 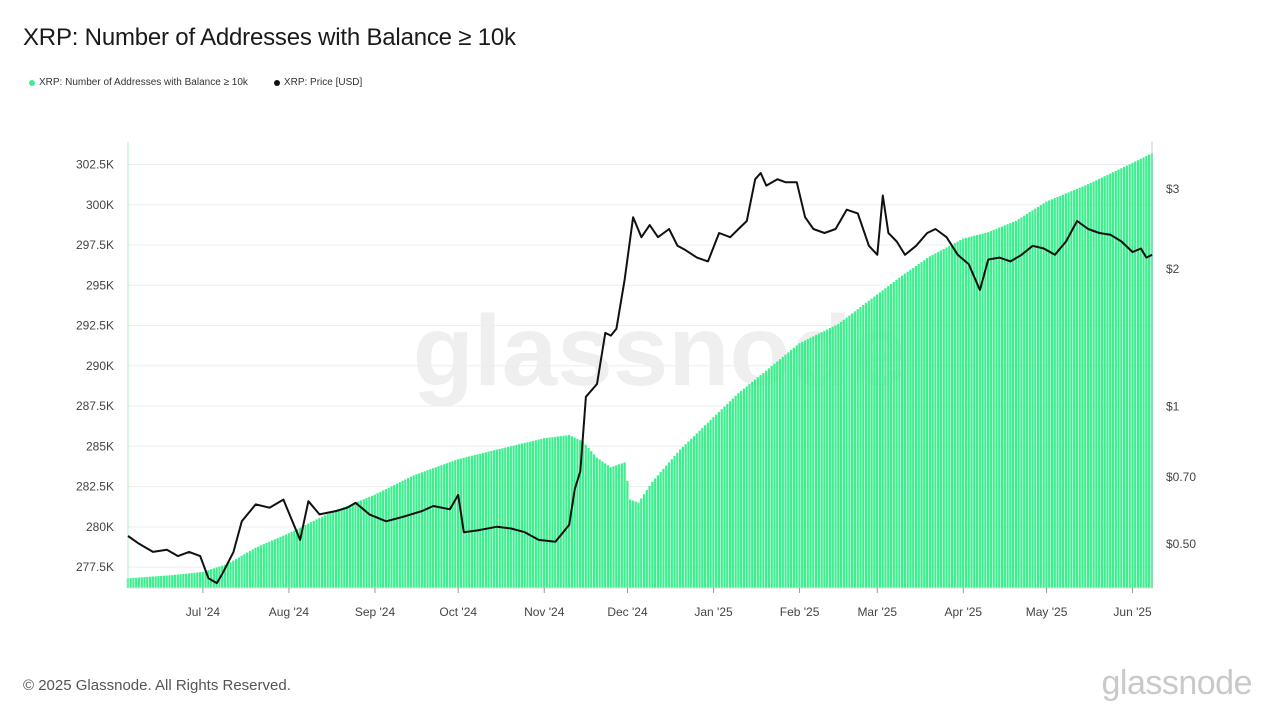 I want to click on legend-label-price: XRP: Price [USD], so click(x=323, y=82).